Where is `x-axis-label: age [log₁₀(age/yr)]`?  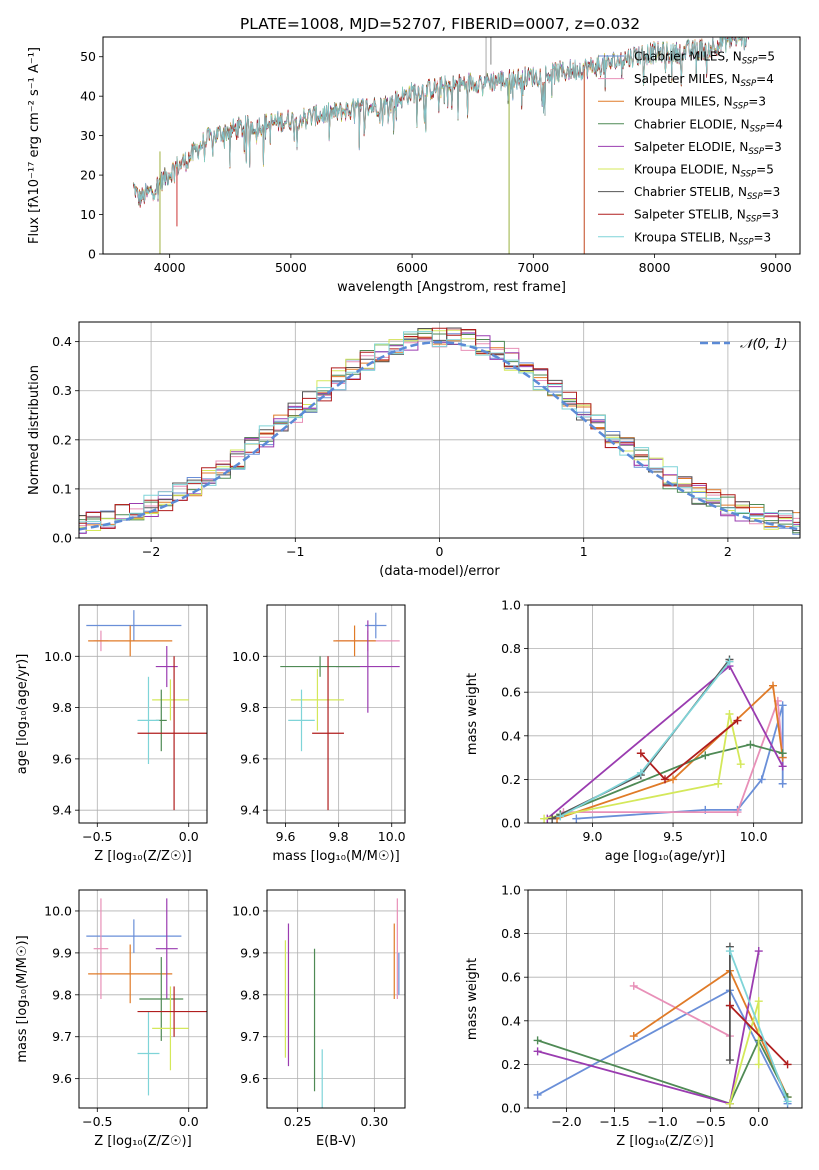
x-axis-label: age [log₁₀(age/yr)] is located at coordinates (665, 856).